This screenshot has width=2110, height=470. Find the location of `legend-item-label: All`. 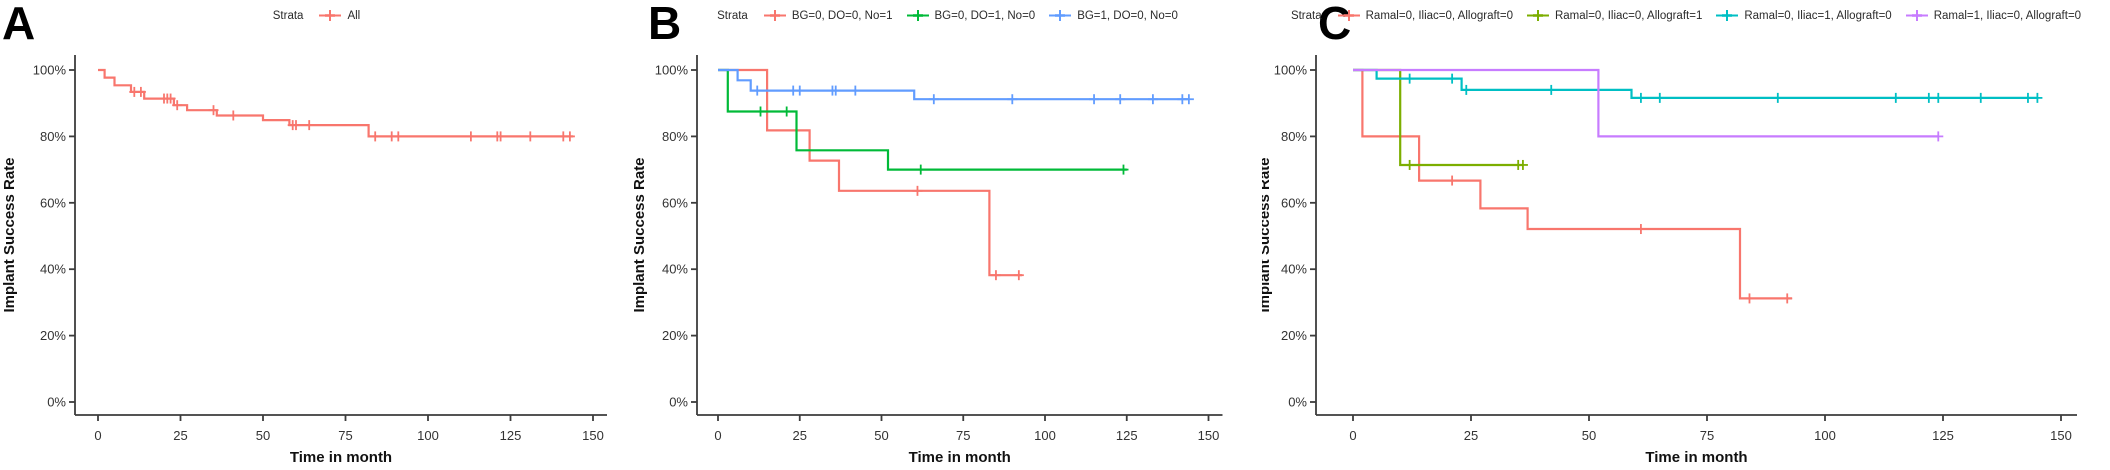

legend-item-label: All is located at coordinates (354, 15).